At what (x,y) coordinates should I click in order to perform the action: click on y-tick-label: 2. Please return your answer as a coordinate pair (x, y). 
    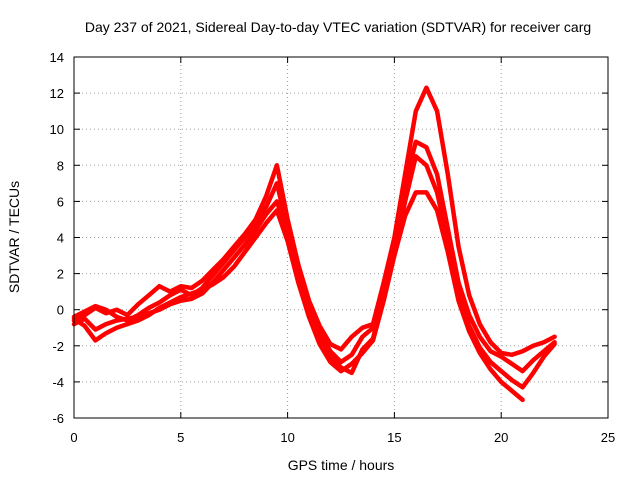
    Looking at the image, I should click on (60, 274).